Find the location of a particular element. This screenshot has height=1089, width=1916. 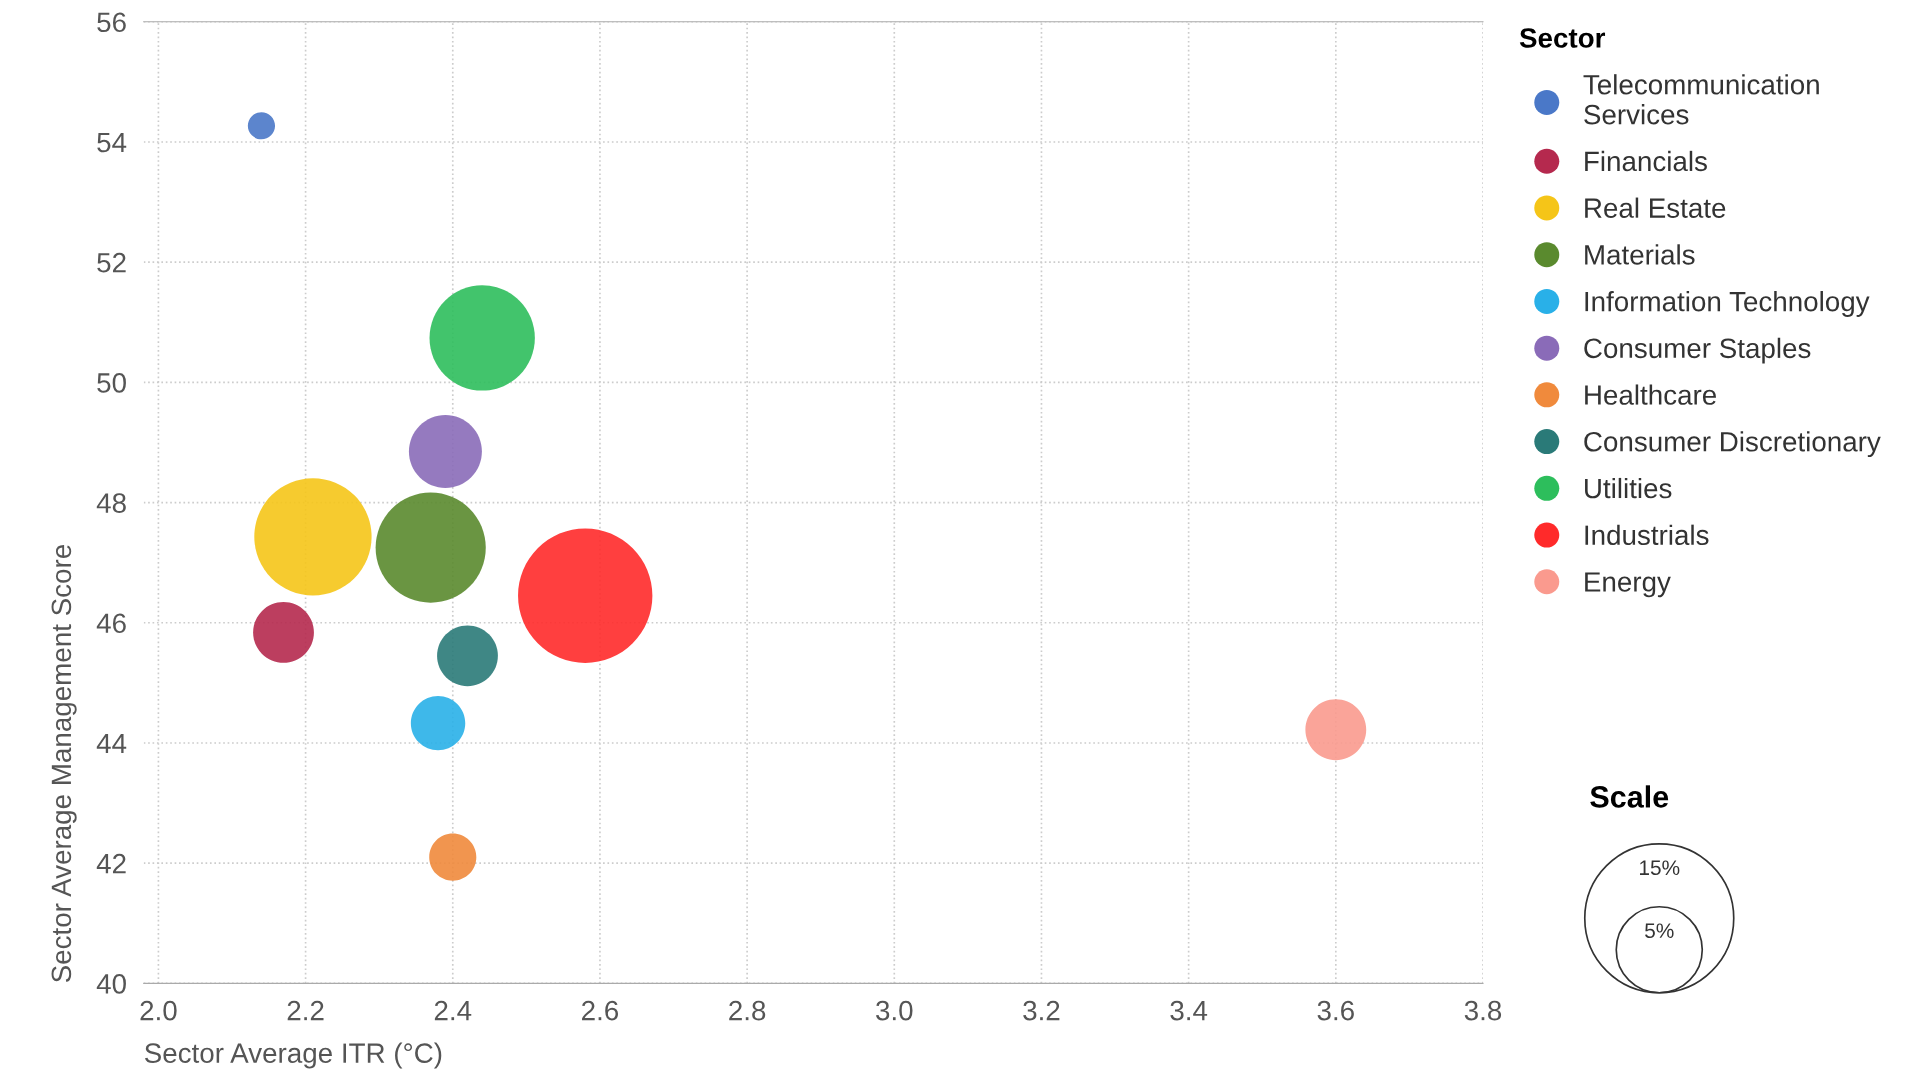

legend-label: Information Technology is located at coordinates (1727, 304).